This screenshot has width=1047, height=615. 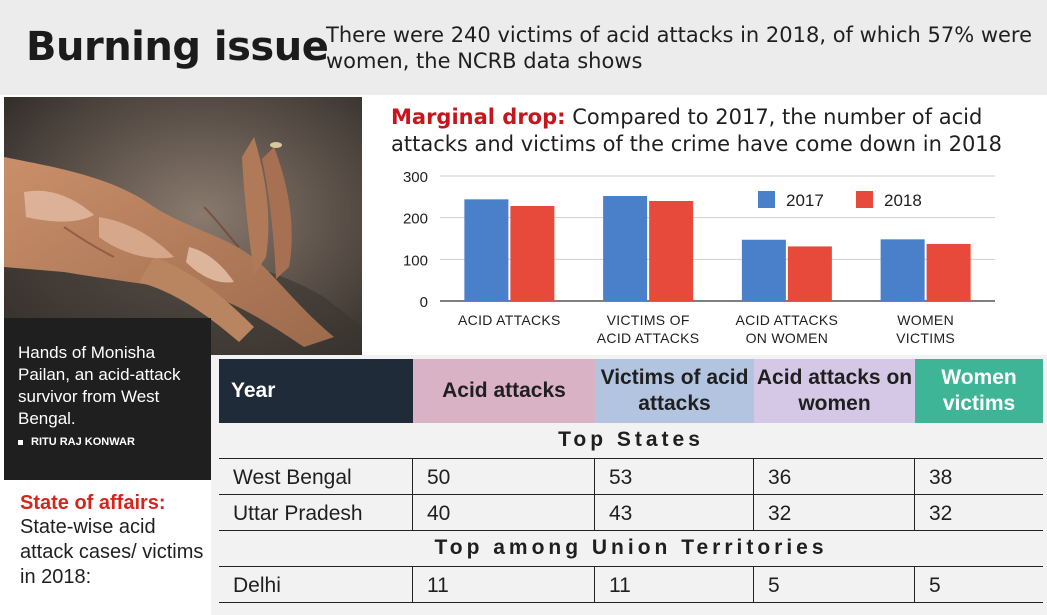 I want to click on table-row: Uttar Pradesh 40 43 32 32, so click(x=631, y=513).